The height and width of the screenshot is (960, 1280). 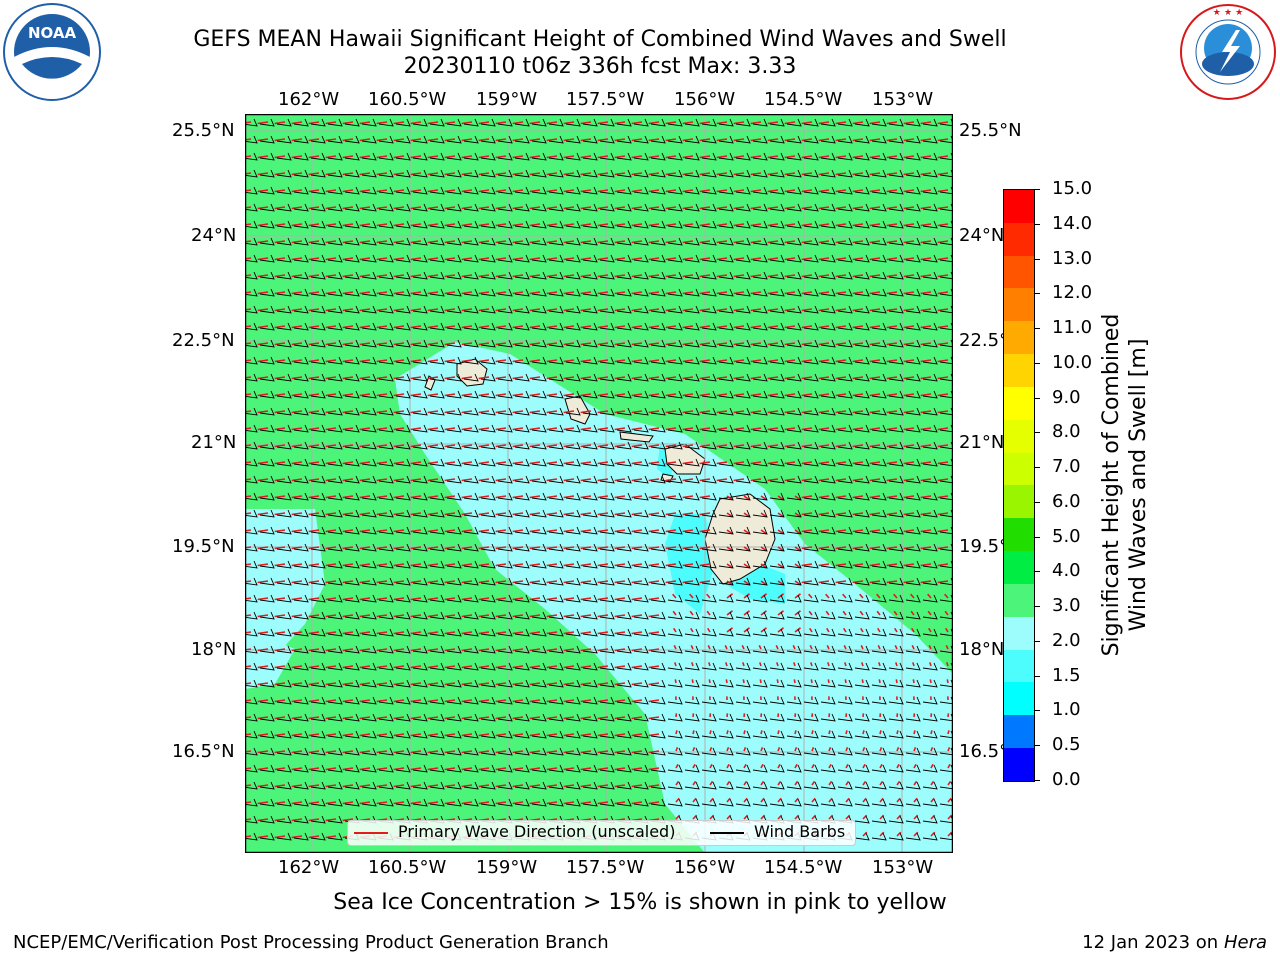 I want to click on lat-tick-right: 21°N, so click(x=982, y=442).